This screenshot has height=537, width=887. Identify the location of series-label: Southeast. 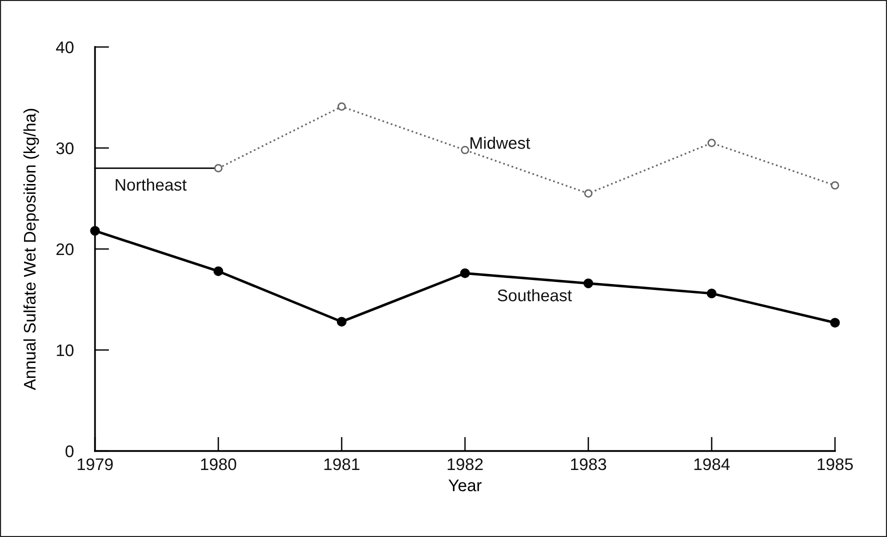
(535, 295).